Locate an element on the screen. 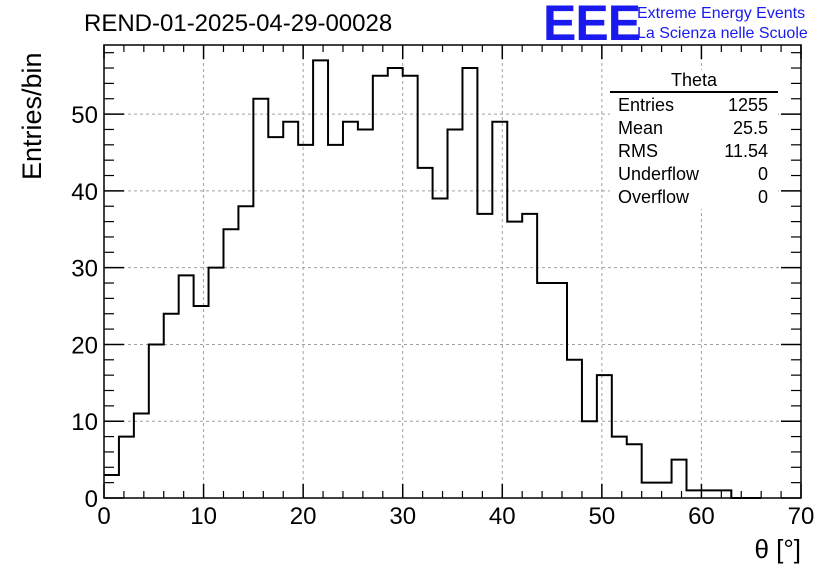 The width and height of the screenshot is (836, 572). y-tick-label: 40 is located at coordinates (84, 192).